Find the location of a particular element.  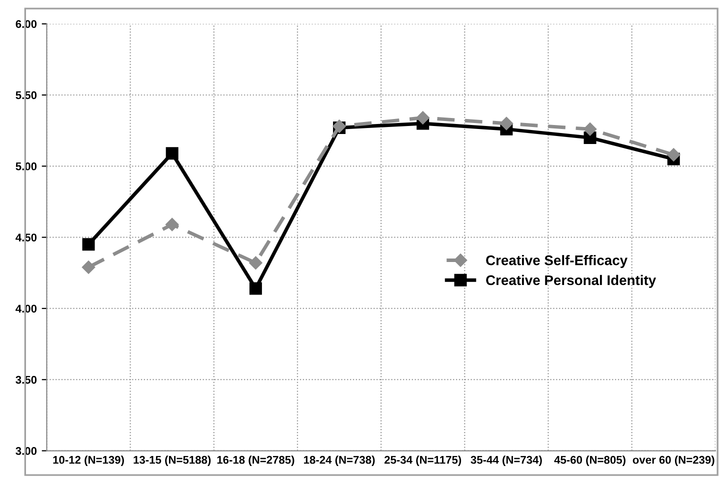

x-tick-label: 35-44 (N=734) is located at coordinates (506, 461).